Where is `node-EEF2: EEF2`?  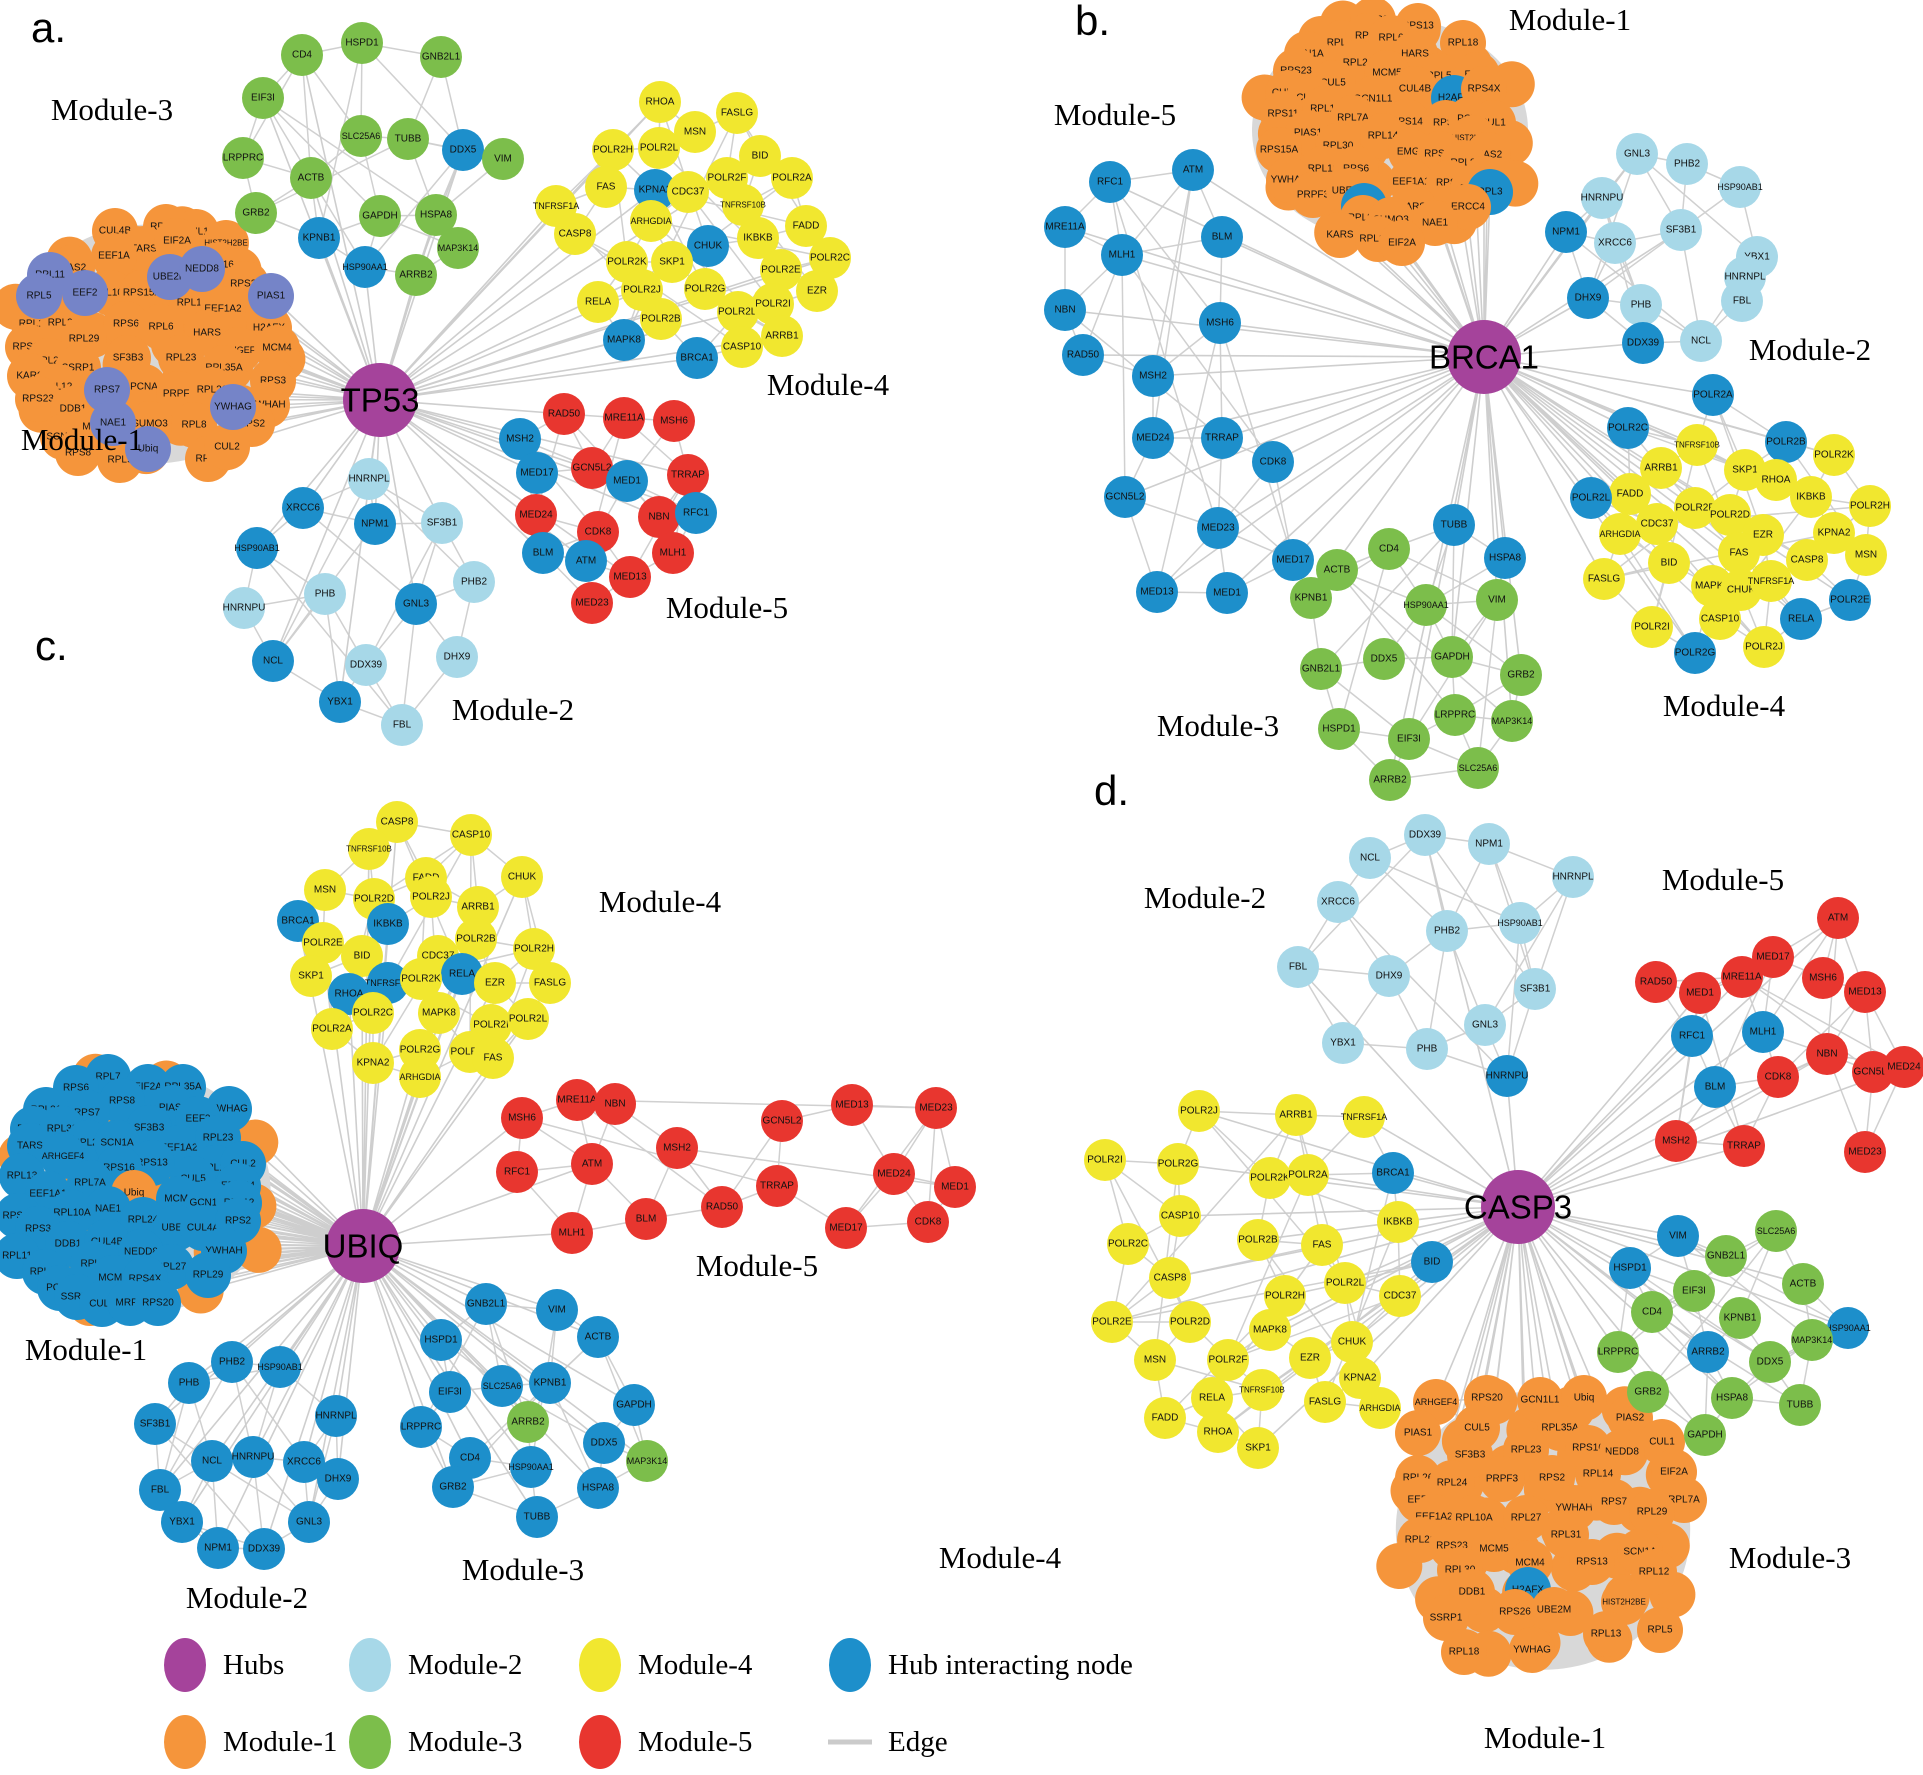
node-EEF2: EEF2 is located at coordinates (85, 293).